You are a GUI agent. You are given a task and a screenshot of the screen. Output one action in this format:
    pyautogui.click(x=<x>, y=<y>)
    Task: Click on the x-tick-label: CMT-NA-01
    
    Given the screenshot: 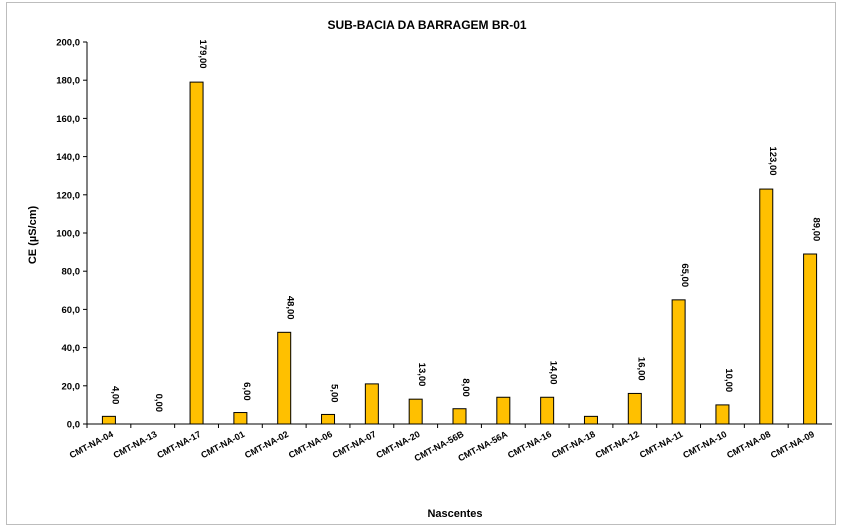 What is the action you would take?
    pyautogui.click(x=222, y=444)
    